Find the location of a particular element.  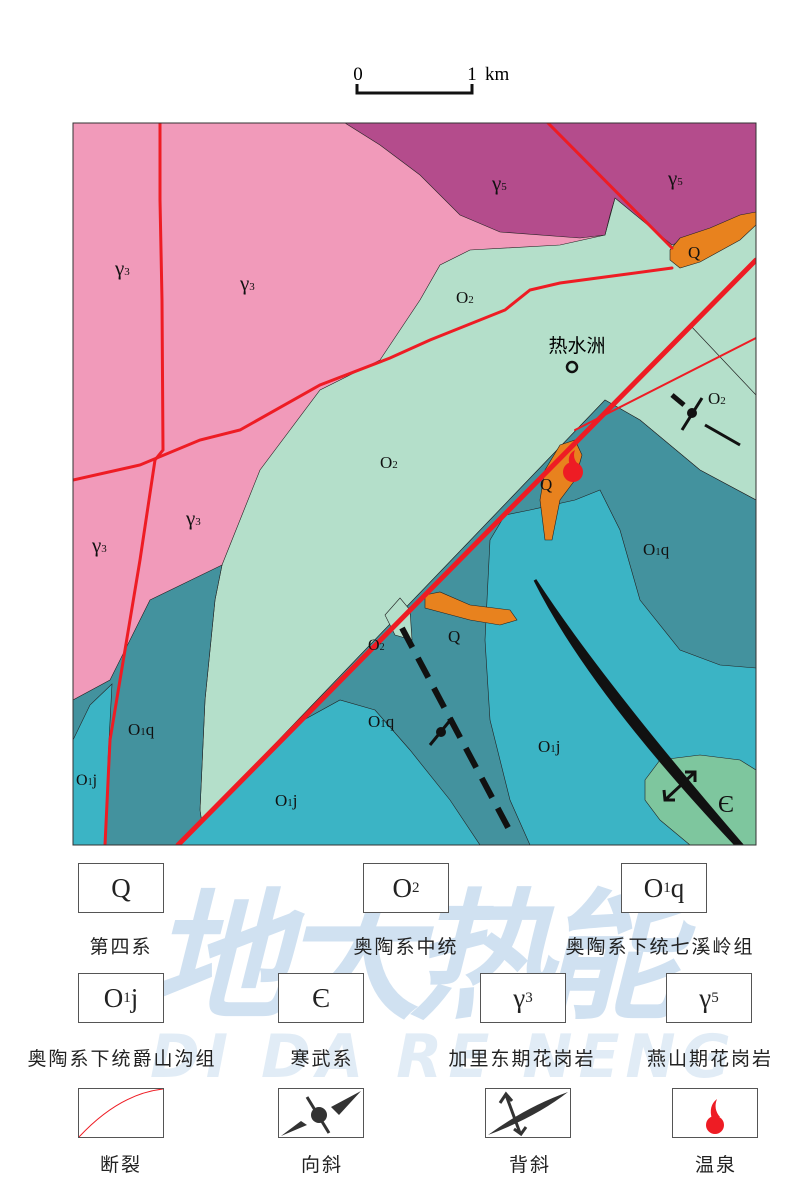

legend-label: 奥陶系下统爵山沟组 is located at coordinates (122, 1059).